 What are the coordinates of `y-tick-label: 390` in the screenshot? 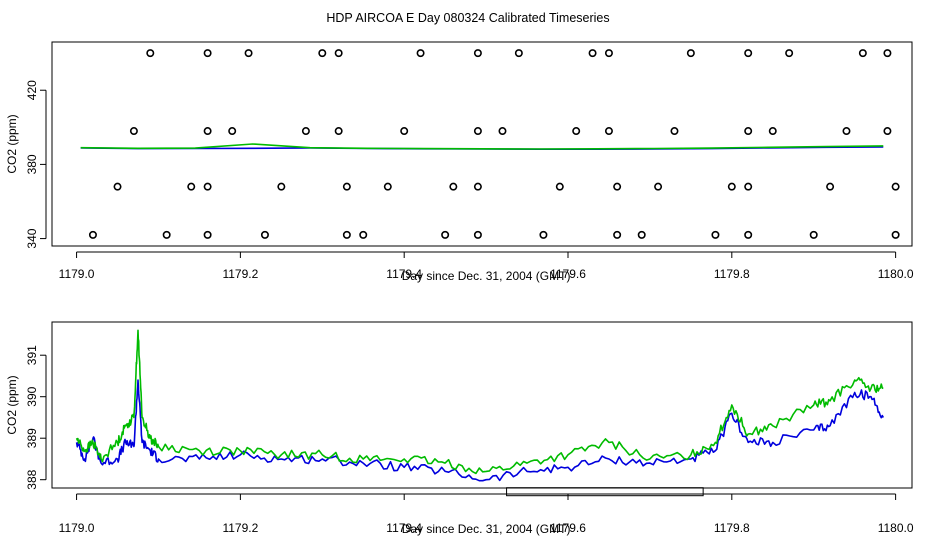 It's located at (32, 396).